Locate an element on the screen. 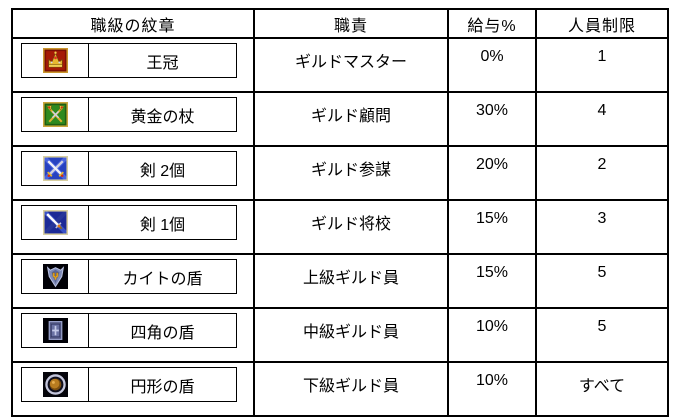 The width and height of the screenshot is (677, 417). kite-shield-icon is located at coordinates (55, 276).